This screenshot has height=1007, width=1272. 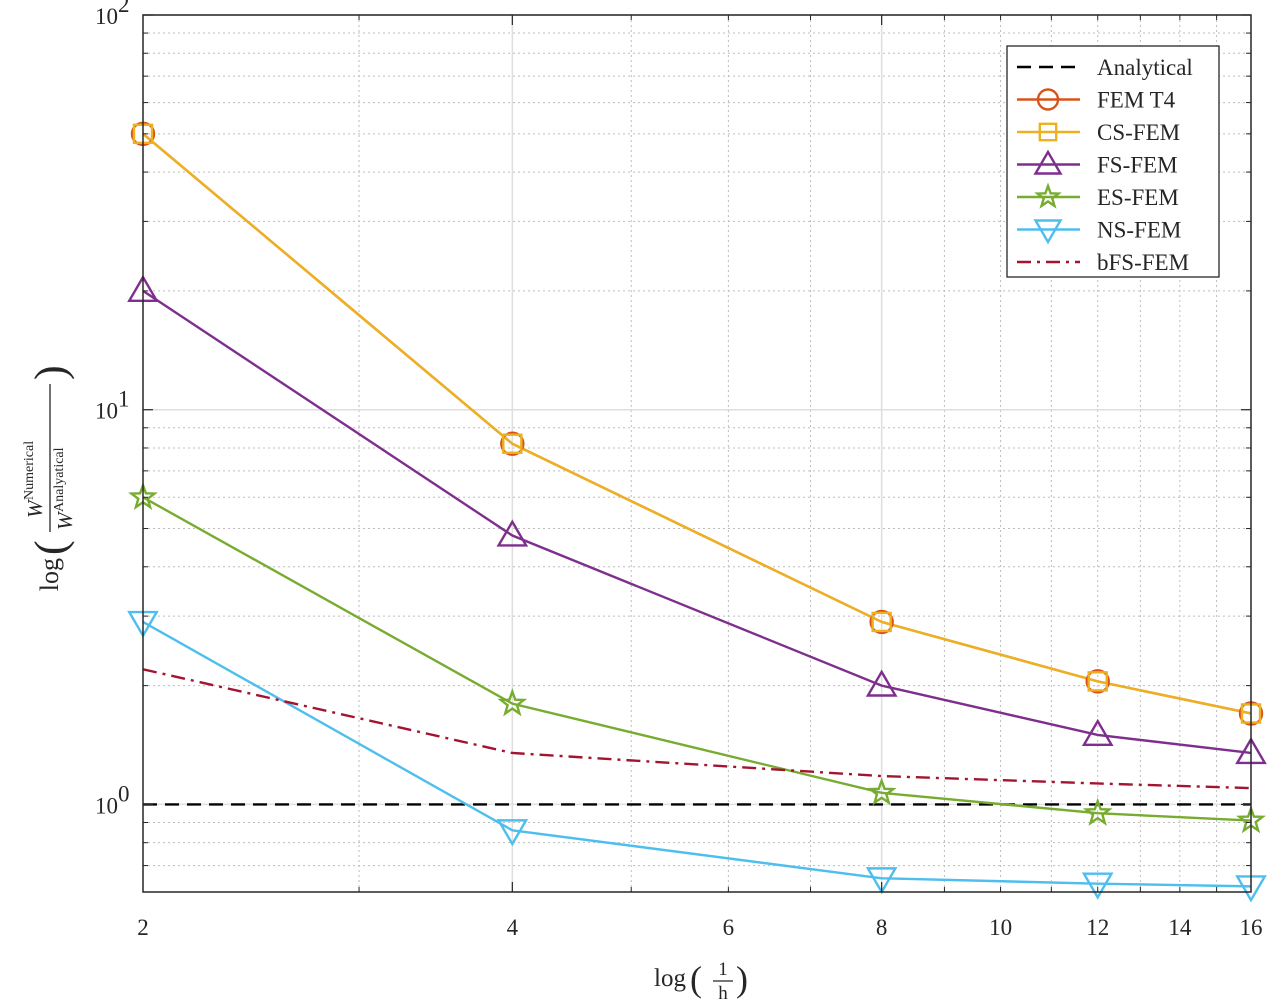 What do you see at coordinates (723, 969) in the screenshot?
I see `x-label-numerator: 1` at bounding box center [723, 969].